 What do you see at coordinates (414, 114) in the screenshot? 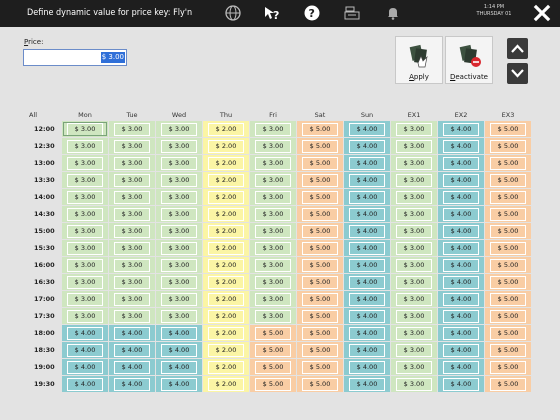
I see `day-header-ex1: EX1` at bounding box center [414, 114].